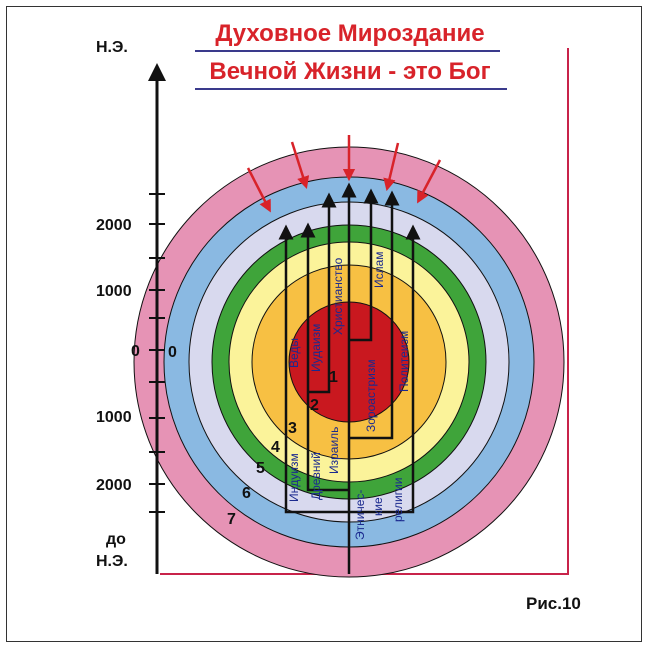  I want to click on path-drevniy-izrail, so click(324, 357).